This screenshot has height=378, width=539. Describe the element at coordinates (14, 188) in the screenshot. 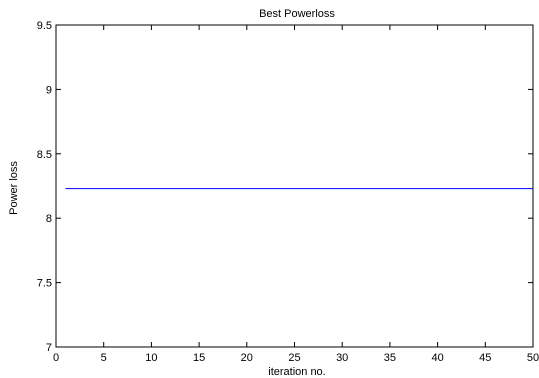

I see `y-axis-label: Power loss` at that location.